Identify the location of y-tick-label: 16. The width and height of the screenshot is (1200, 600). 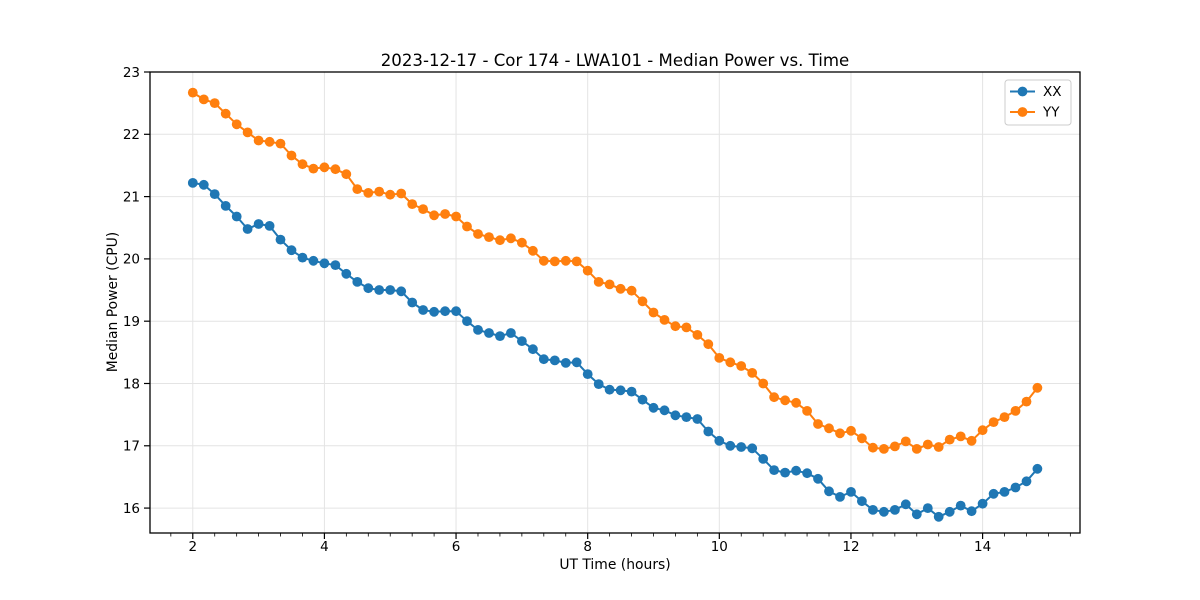
(131, 509).